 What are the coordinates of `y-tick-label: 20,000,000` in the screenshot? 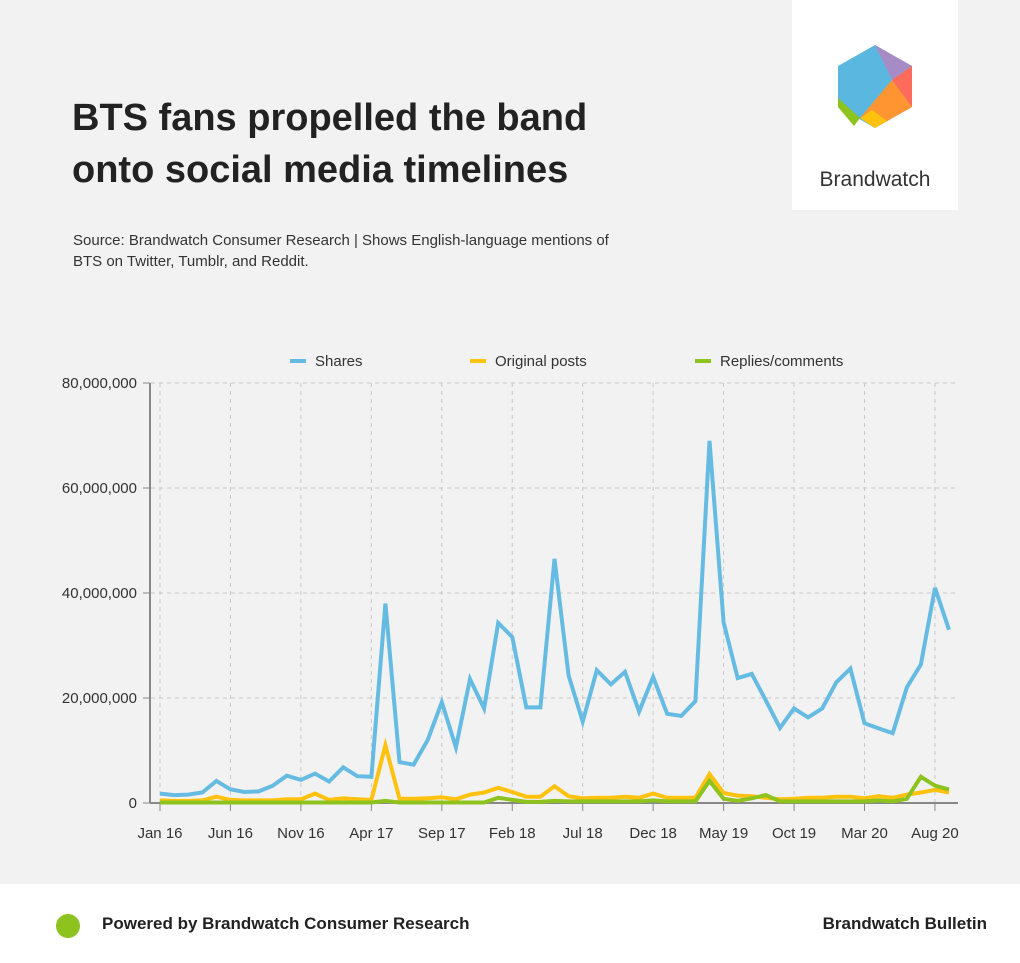 It's located at (99, 698).